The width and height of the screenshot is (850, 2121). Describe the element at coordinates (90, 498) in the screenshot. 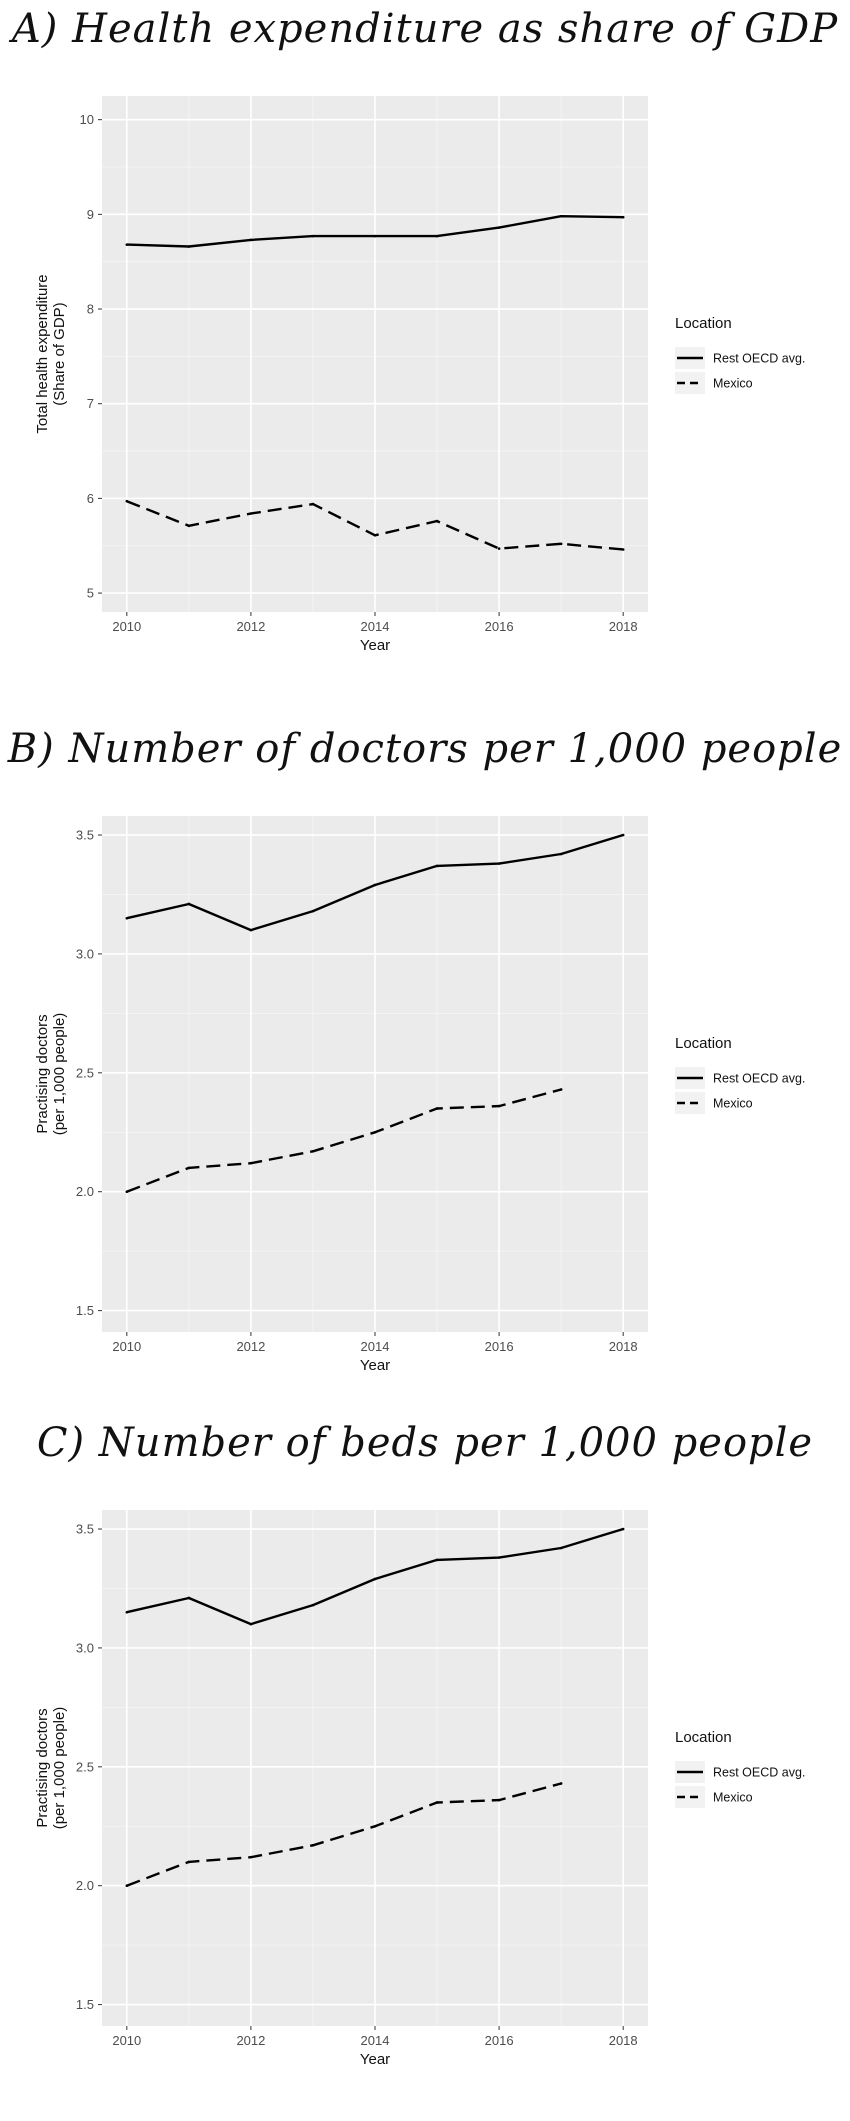

I see `y-tick-label: 6` at that location.